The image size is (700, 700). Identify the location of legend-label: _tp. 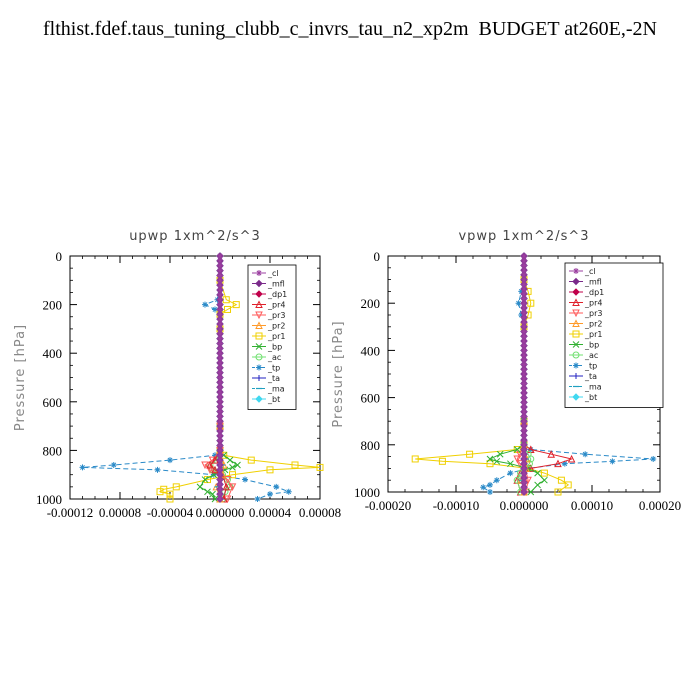
(273, 368).